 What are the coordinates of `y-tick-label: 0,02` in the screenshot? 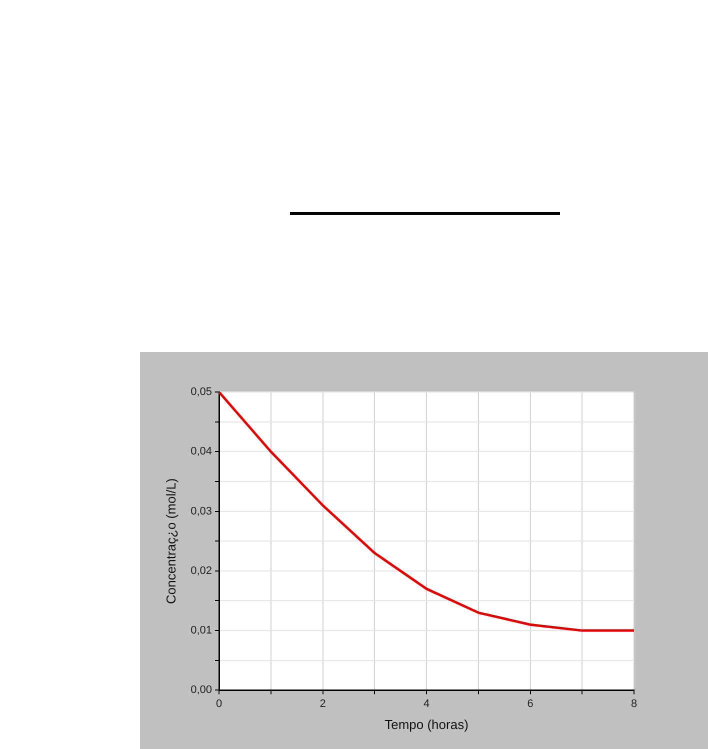 It's located at (201, 570).